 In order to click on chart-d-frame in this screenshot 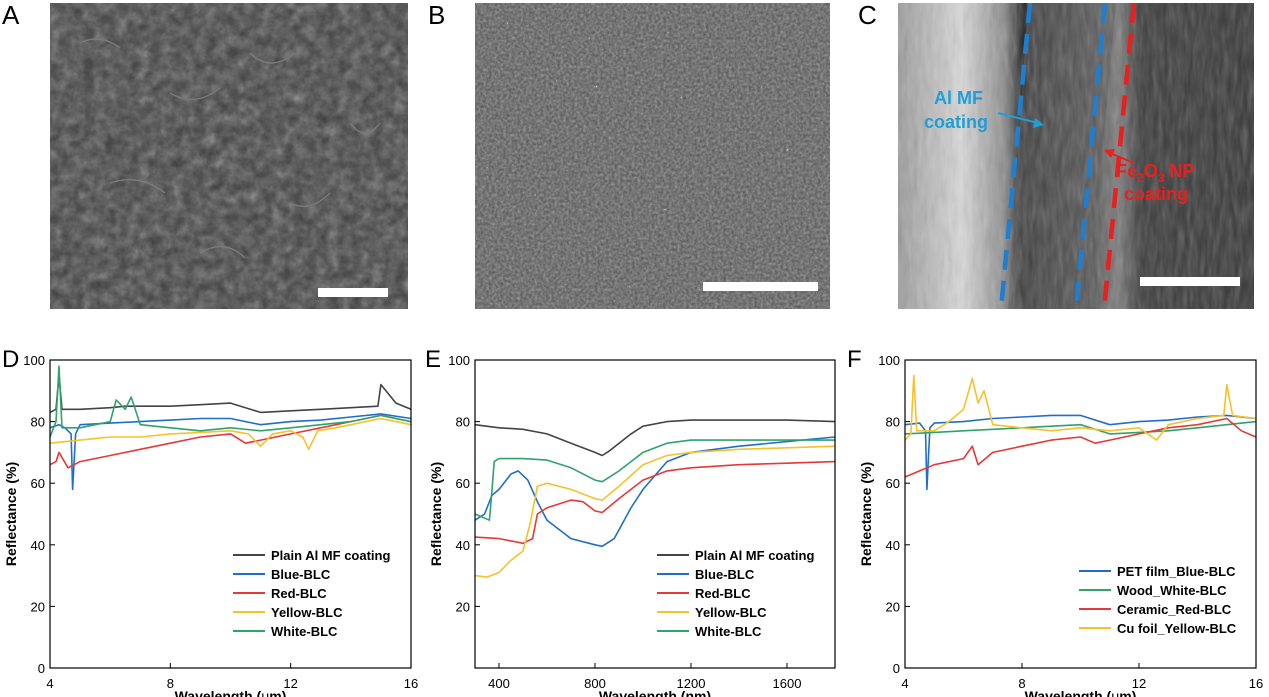, I will do `click(230, 514)`.